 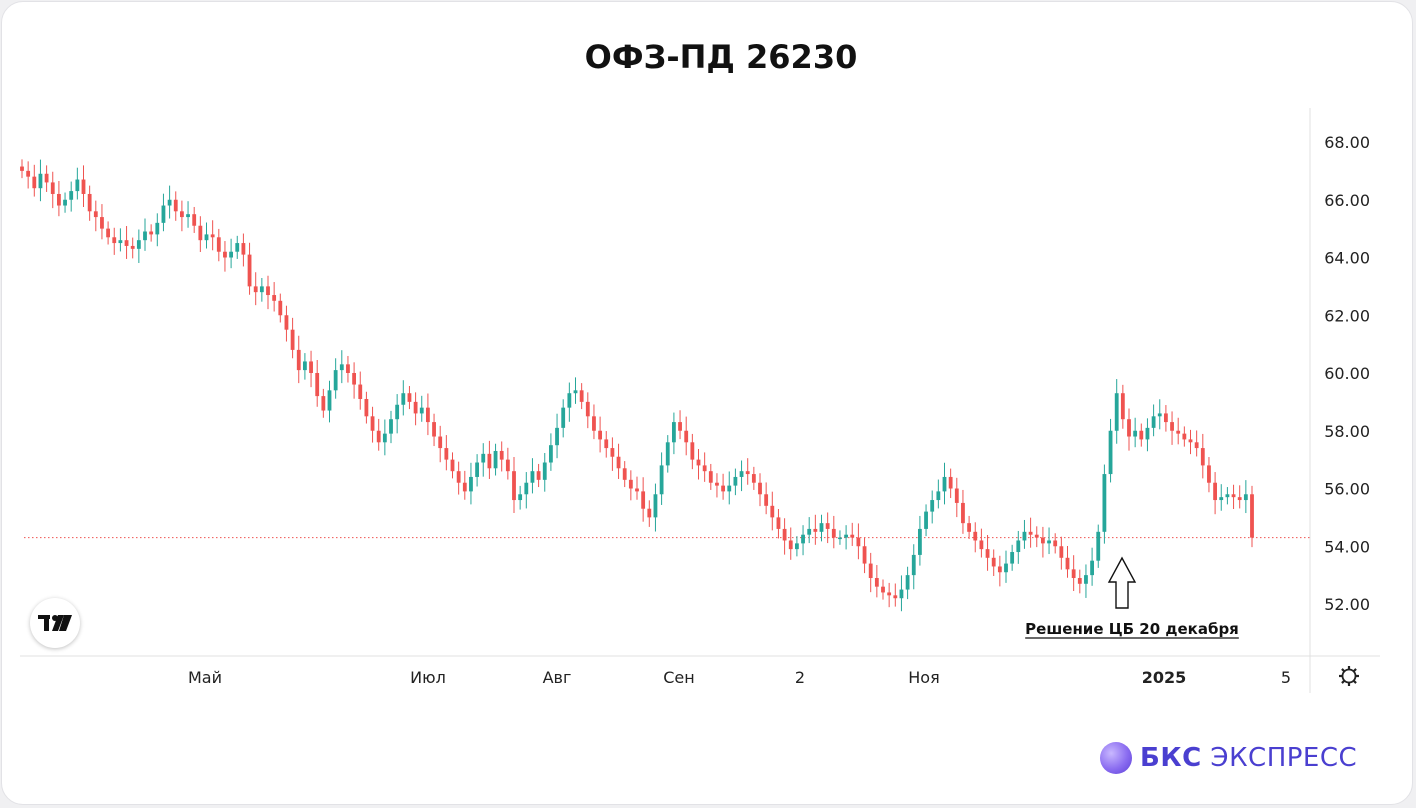 I want to click on chart-title: ОФЗ-ПД 26230, so click(x=721, y=57).